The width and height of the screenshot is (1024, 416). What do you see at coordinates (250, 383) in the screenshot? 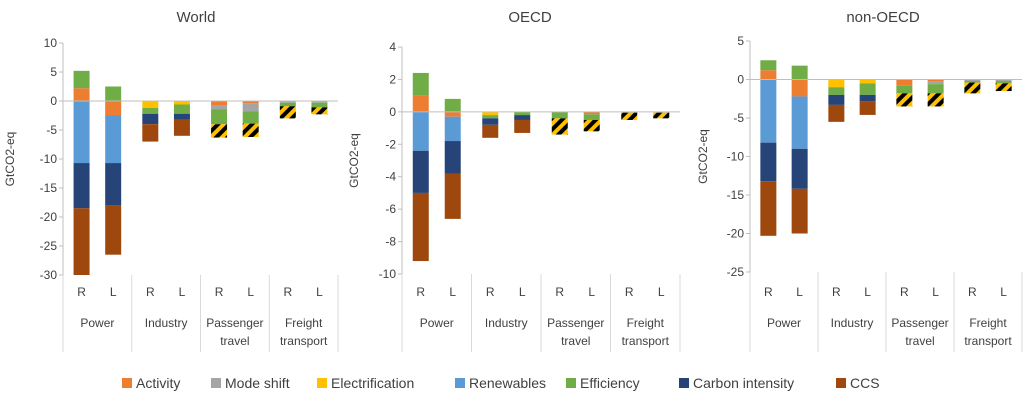
I see `legend-item: Mode shift` at bounding box center [250, 383].